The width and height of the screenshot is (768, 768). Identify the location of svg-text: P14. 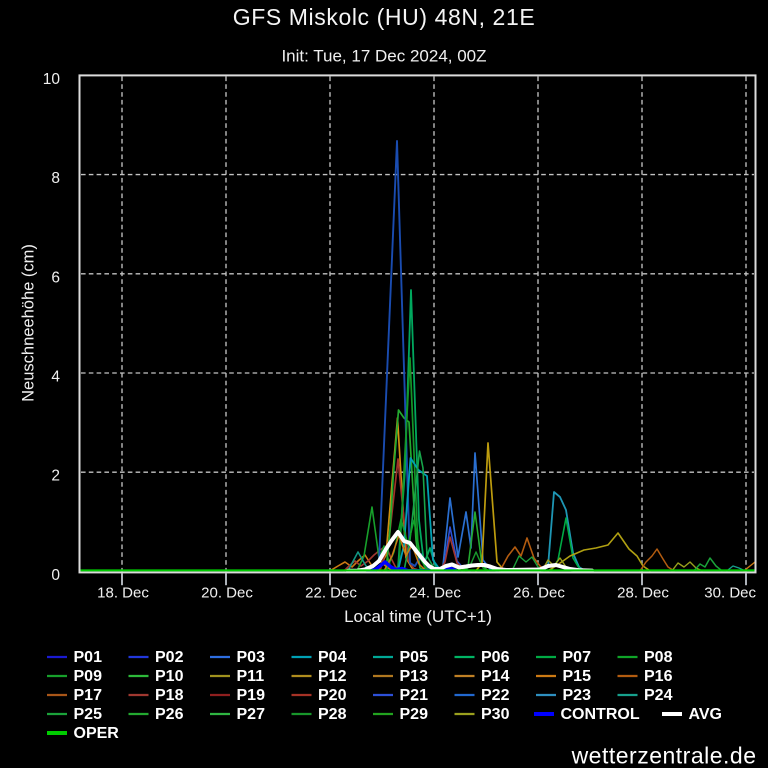
(495, 676).